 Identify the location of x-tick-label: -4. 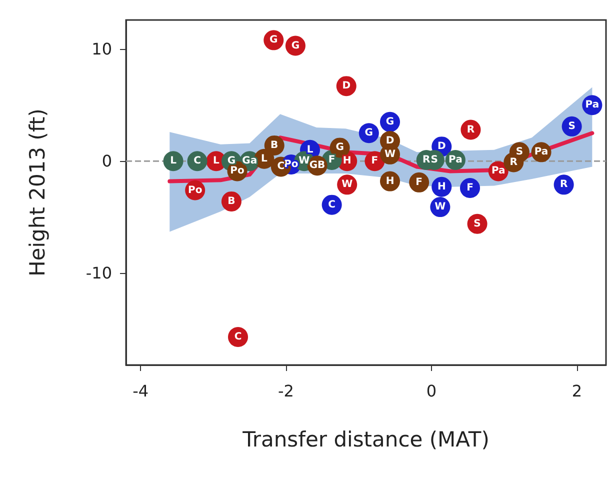
(140, 391).